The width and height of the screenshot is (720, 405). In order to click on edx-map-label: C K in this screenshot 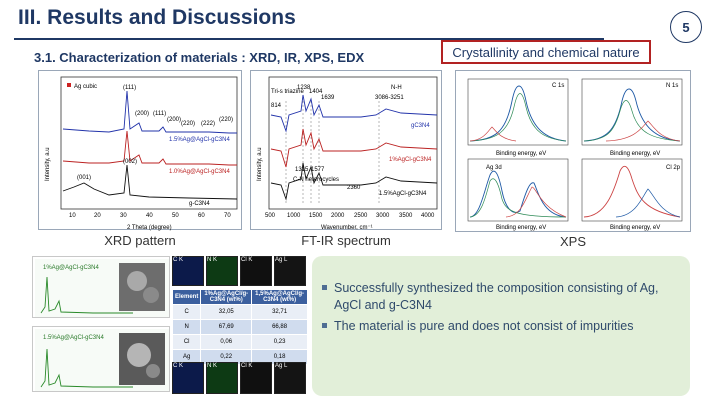, I will do `click(178, 366)`.